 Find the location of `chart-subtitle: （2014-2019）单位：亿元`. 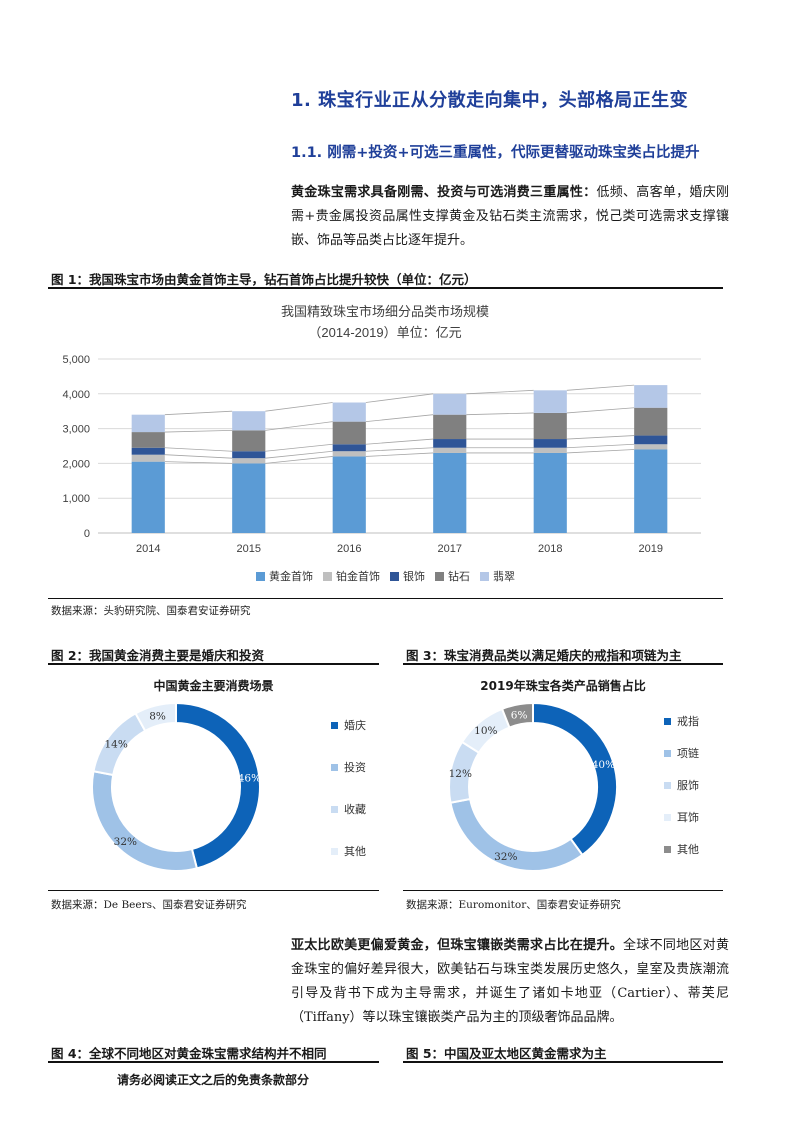

chart-subtitle: （2014-2019）单位：亿元 is located at coordinates (384, 332).